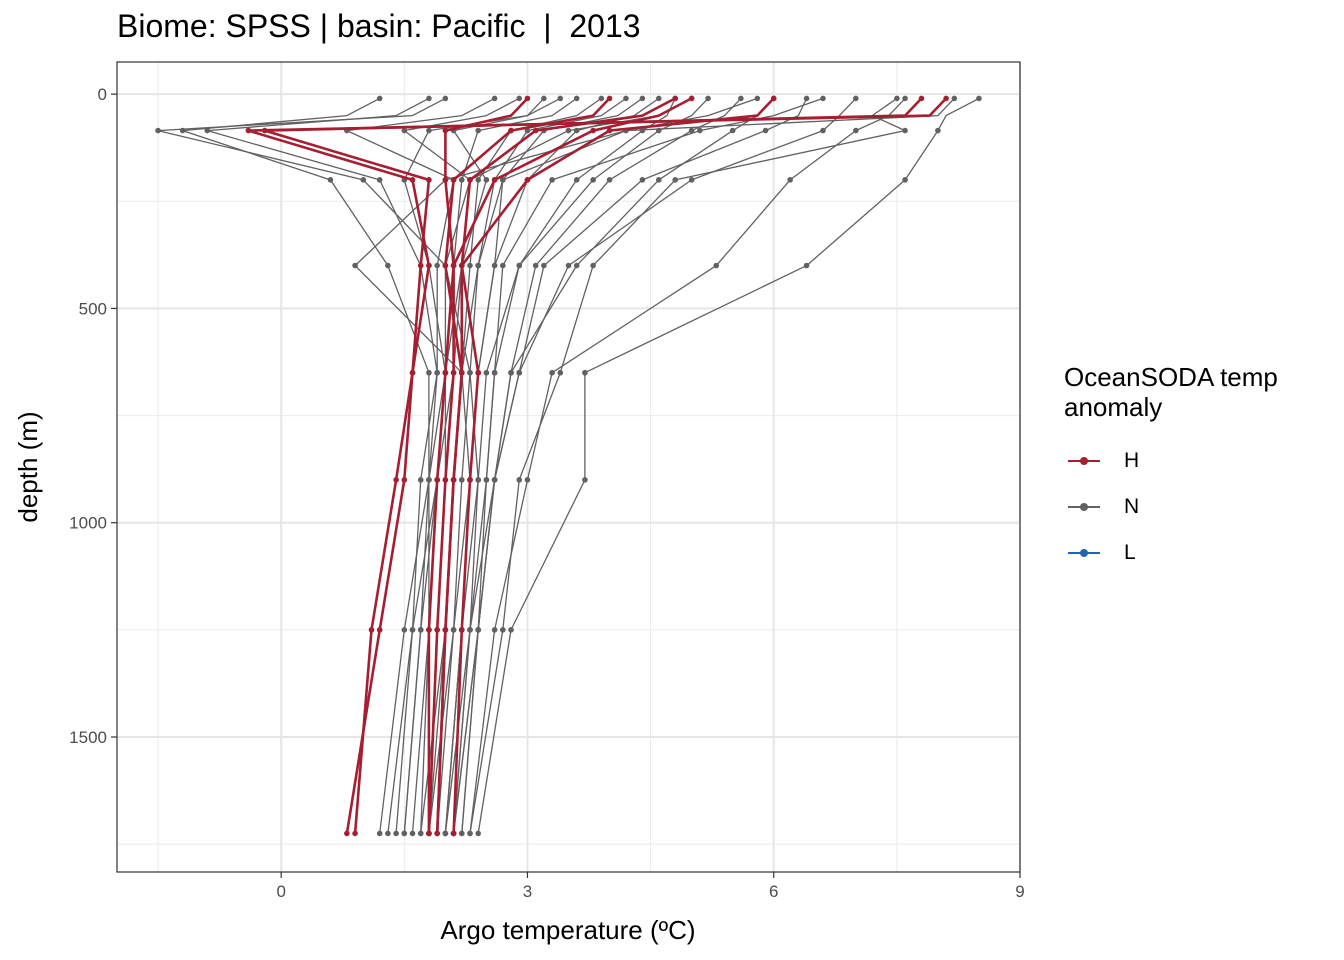  What do you see at coordinates (1132, 460) in the screenshot?
I see `legend-label-h: H` at bounding box center [1132, 460].